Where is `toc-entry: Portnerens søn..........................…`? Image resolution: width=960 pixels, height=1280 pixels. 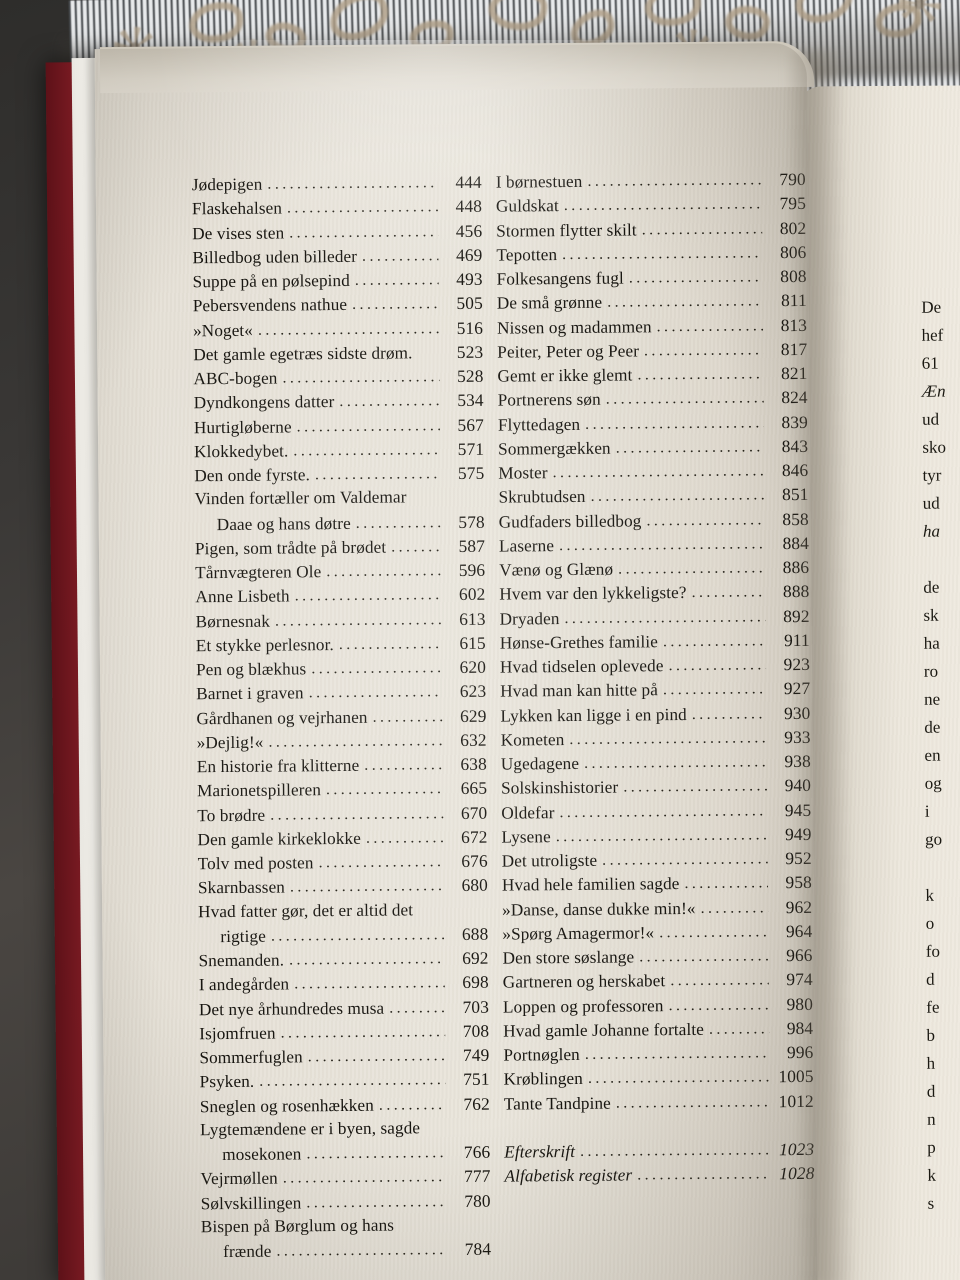
toc-entry: Portnerens søn..........................… is located at coordinates (653, 400).